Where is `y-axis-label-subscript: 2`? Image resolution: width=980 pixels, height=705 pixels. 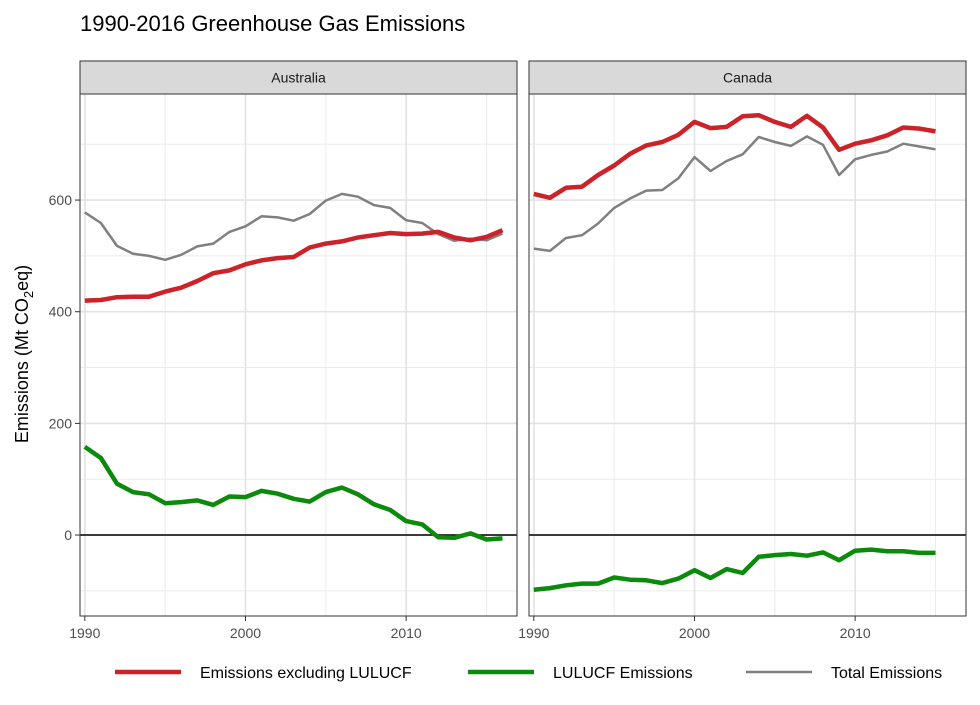
y-axis-label-subscript: 2 is located at coordinates (28, 294).